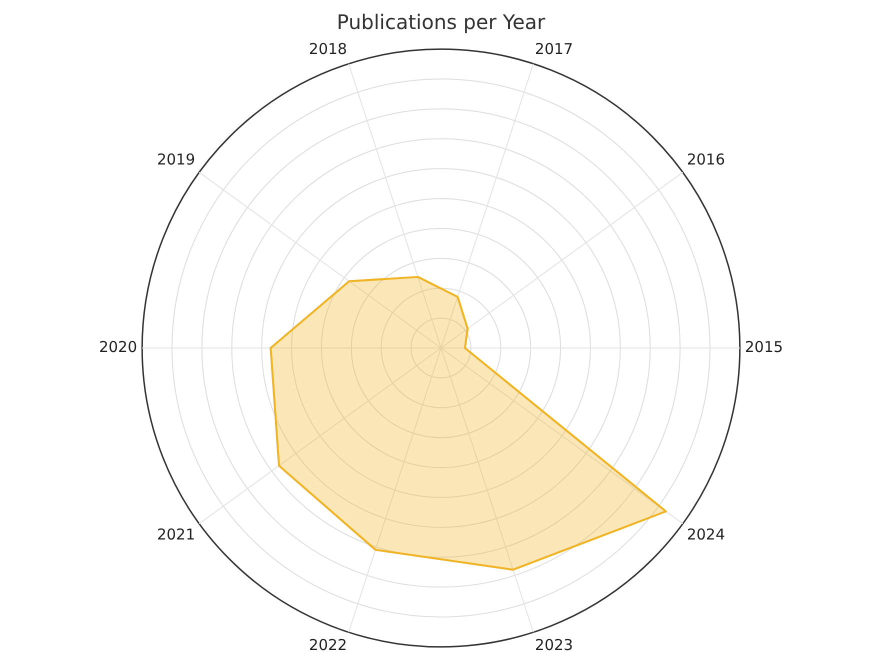 The width and height of the screenshot is (882, 668). What do you see at coordinates (554, 645) in the screenshot?
I see `spoke-label: 2023` at bounding box center [554, 645].